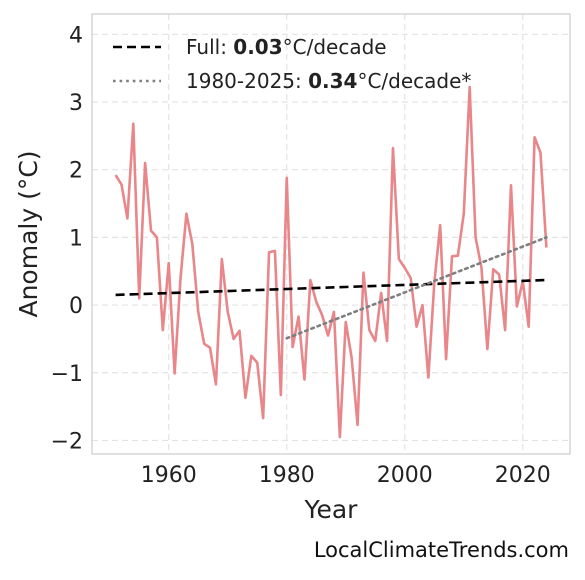 This screenshot has height=580, width=585. Describe the element at coordinates (76, 306) in the screenshot. I see `y-tick-label: 0` at that location.